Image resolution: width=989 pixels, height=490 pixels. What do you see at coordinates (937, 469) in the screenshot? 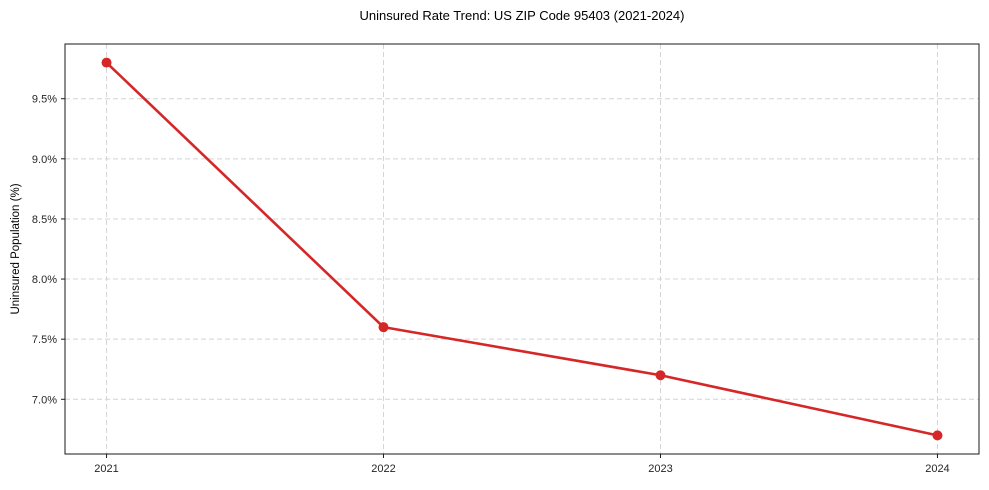
I see `x-tick-label: 2024` at bounding box center [937, 469].